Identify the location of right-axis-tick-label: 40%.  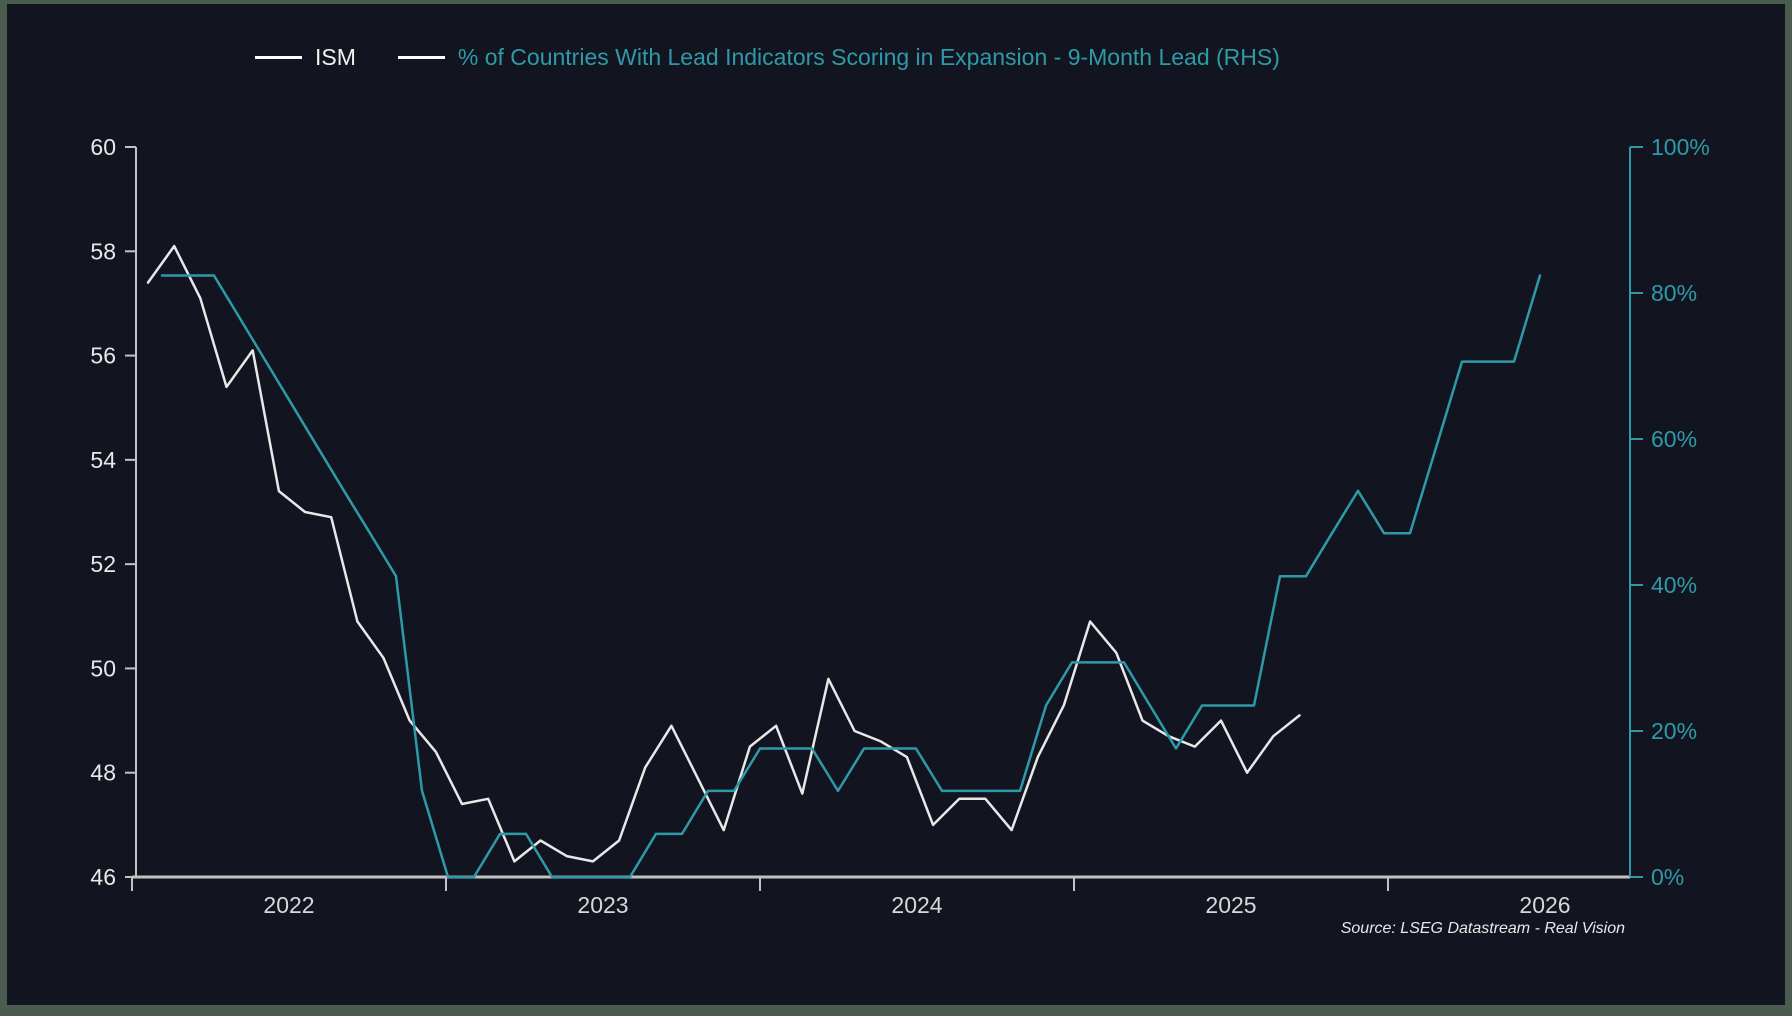
(1674, 585).